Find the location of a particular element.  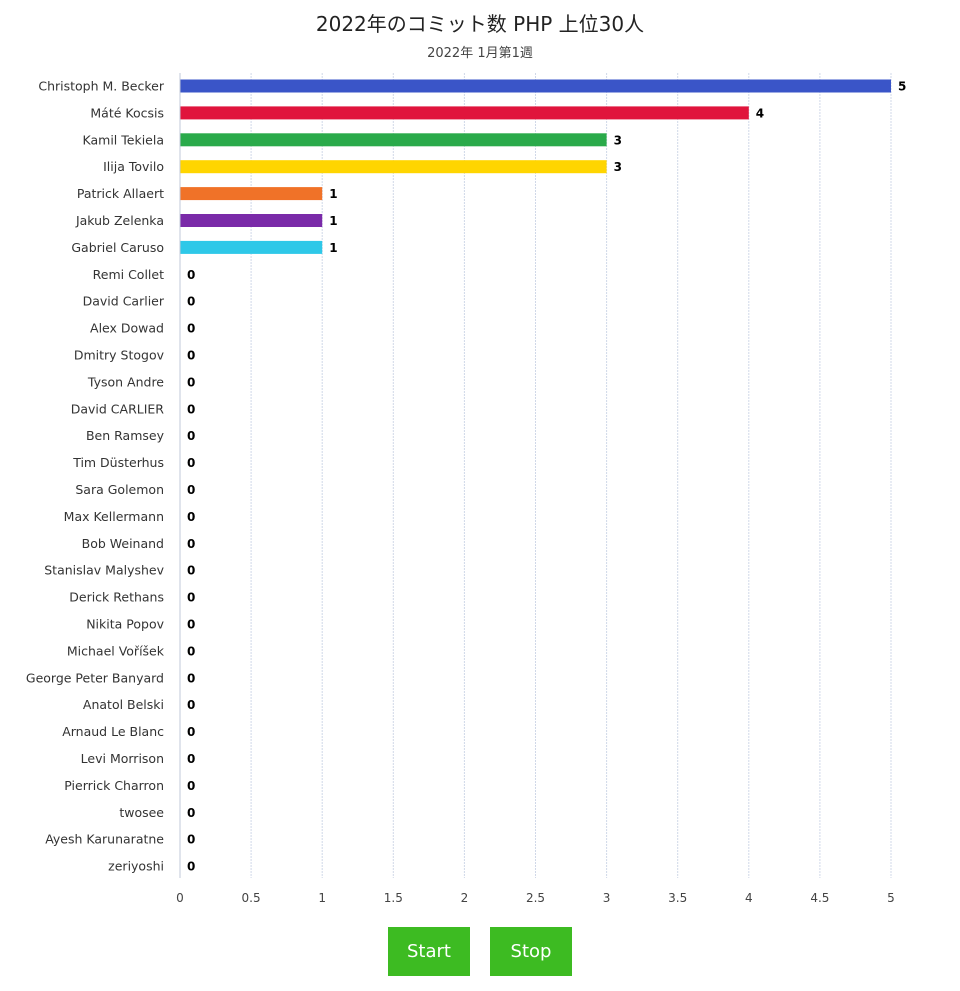

data-label: 5 is located at coordinates (902, 87).